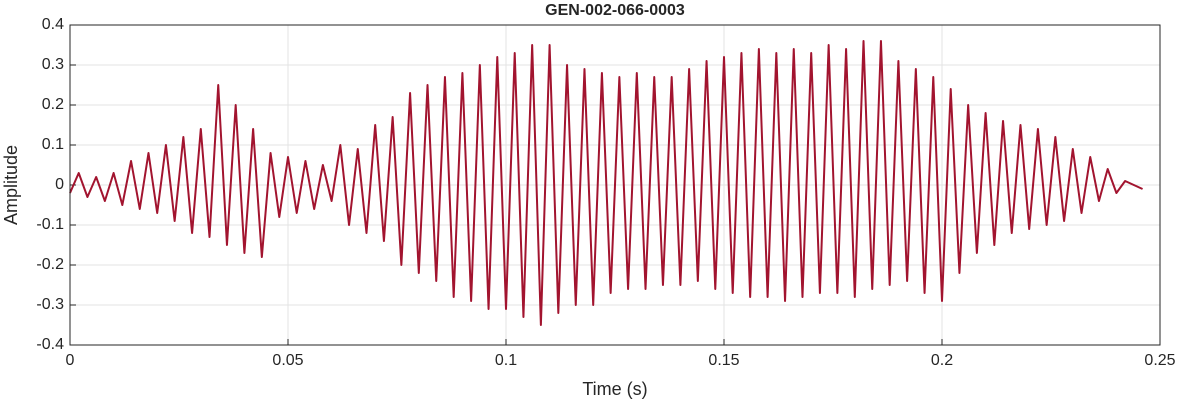  What do you see at coordinates (1159, 360) in the screenshot?
I see `x-tick-label: 0.25` at bounding box center [1159, 360].